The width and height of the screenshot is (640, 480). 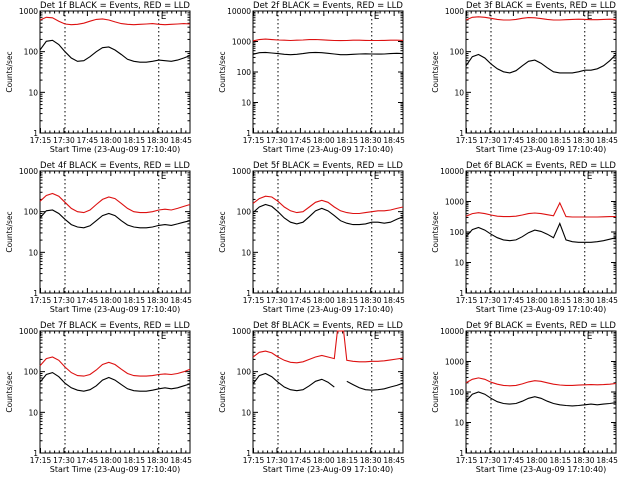 What do you see at coordinates (541, 326) in the screenshot?
I see `panel-title: Det 9f BLACK = Events, RED = LLD` at bounding box center [541, 326].